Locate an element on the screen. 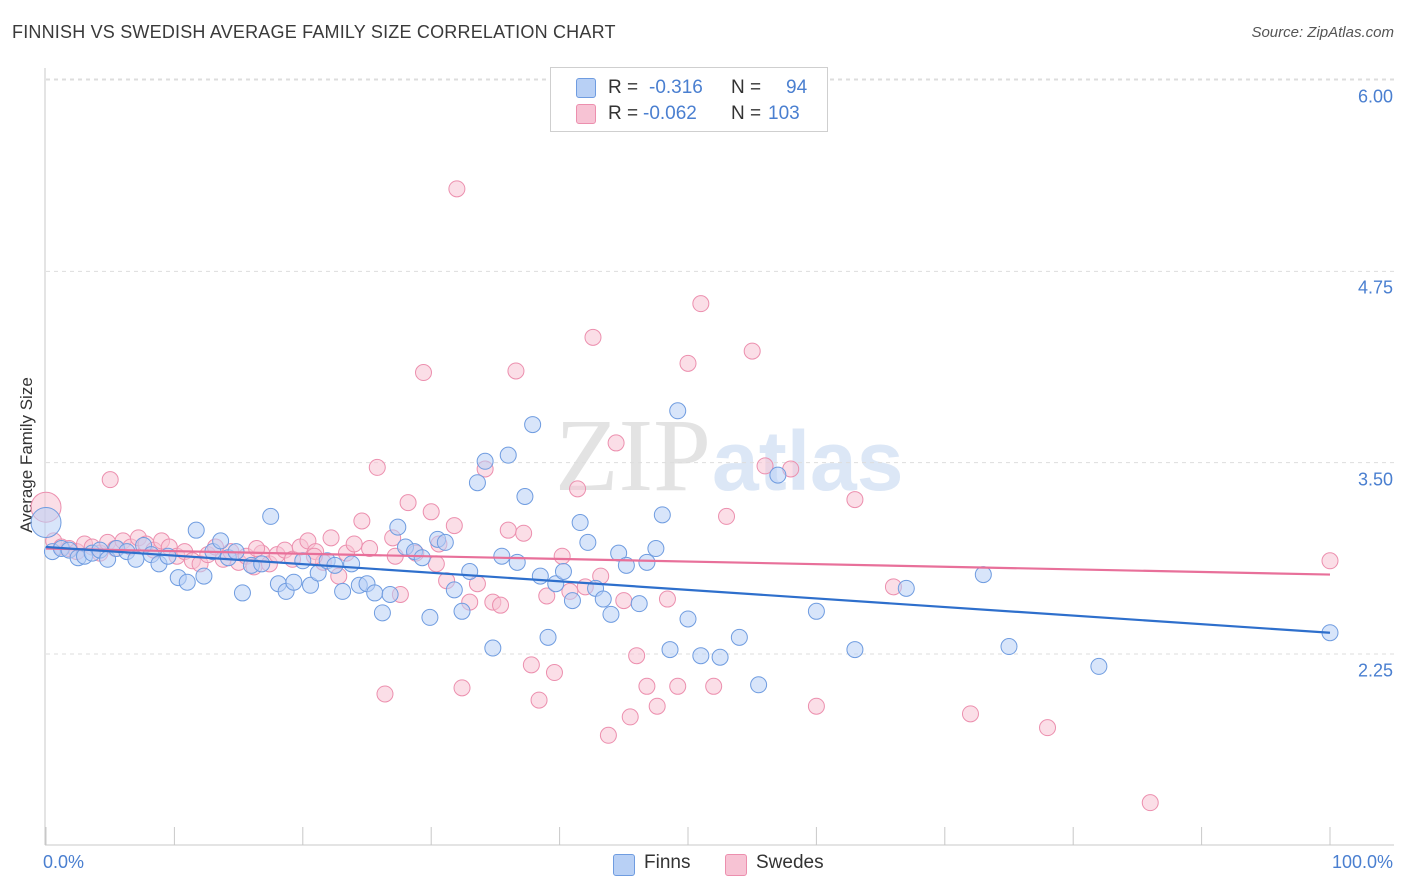  finns-swatch is located at coordinates (586, 88).